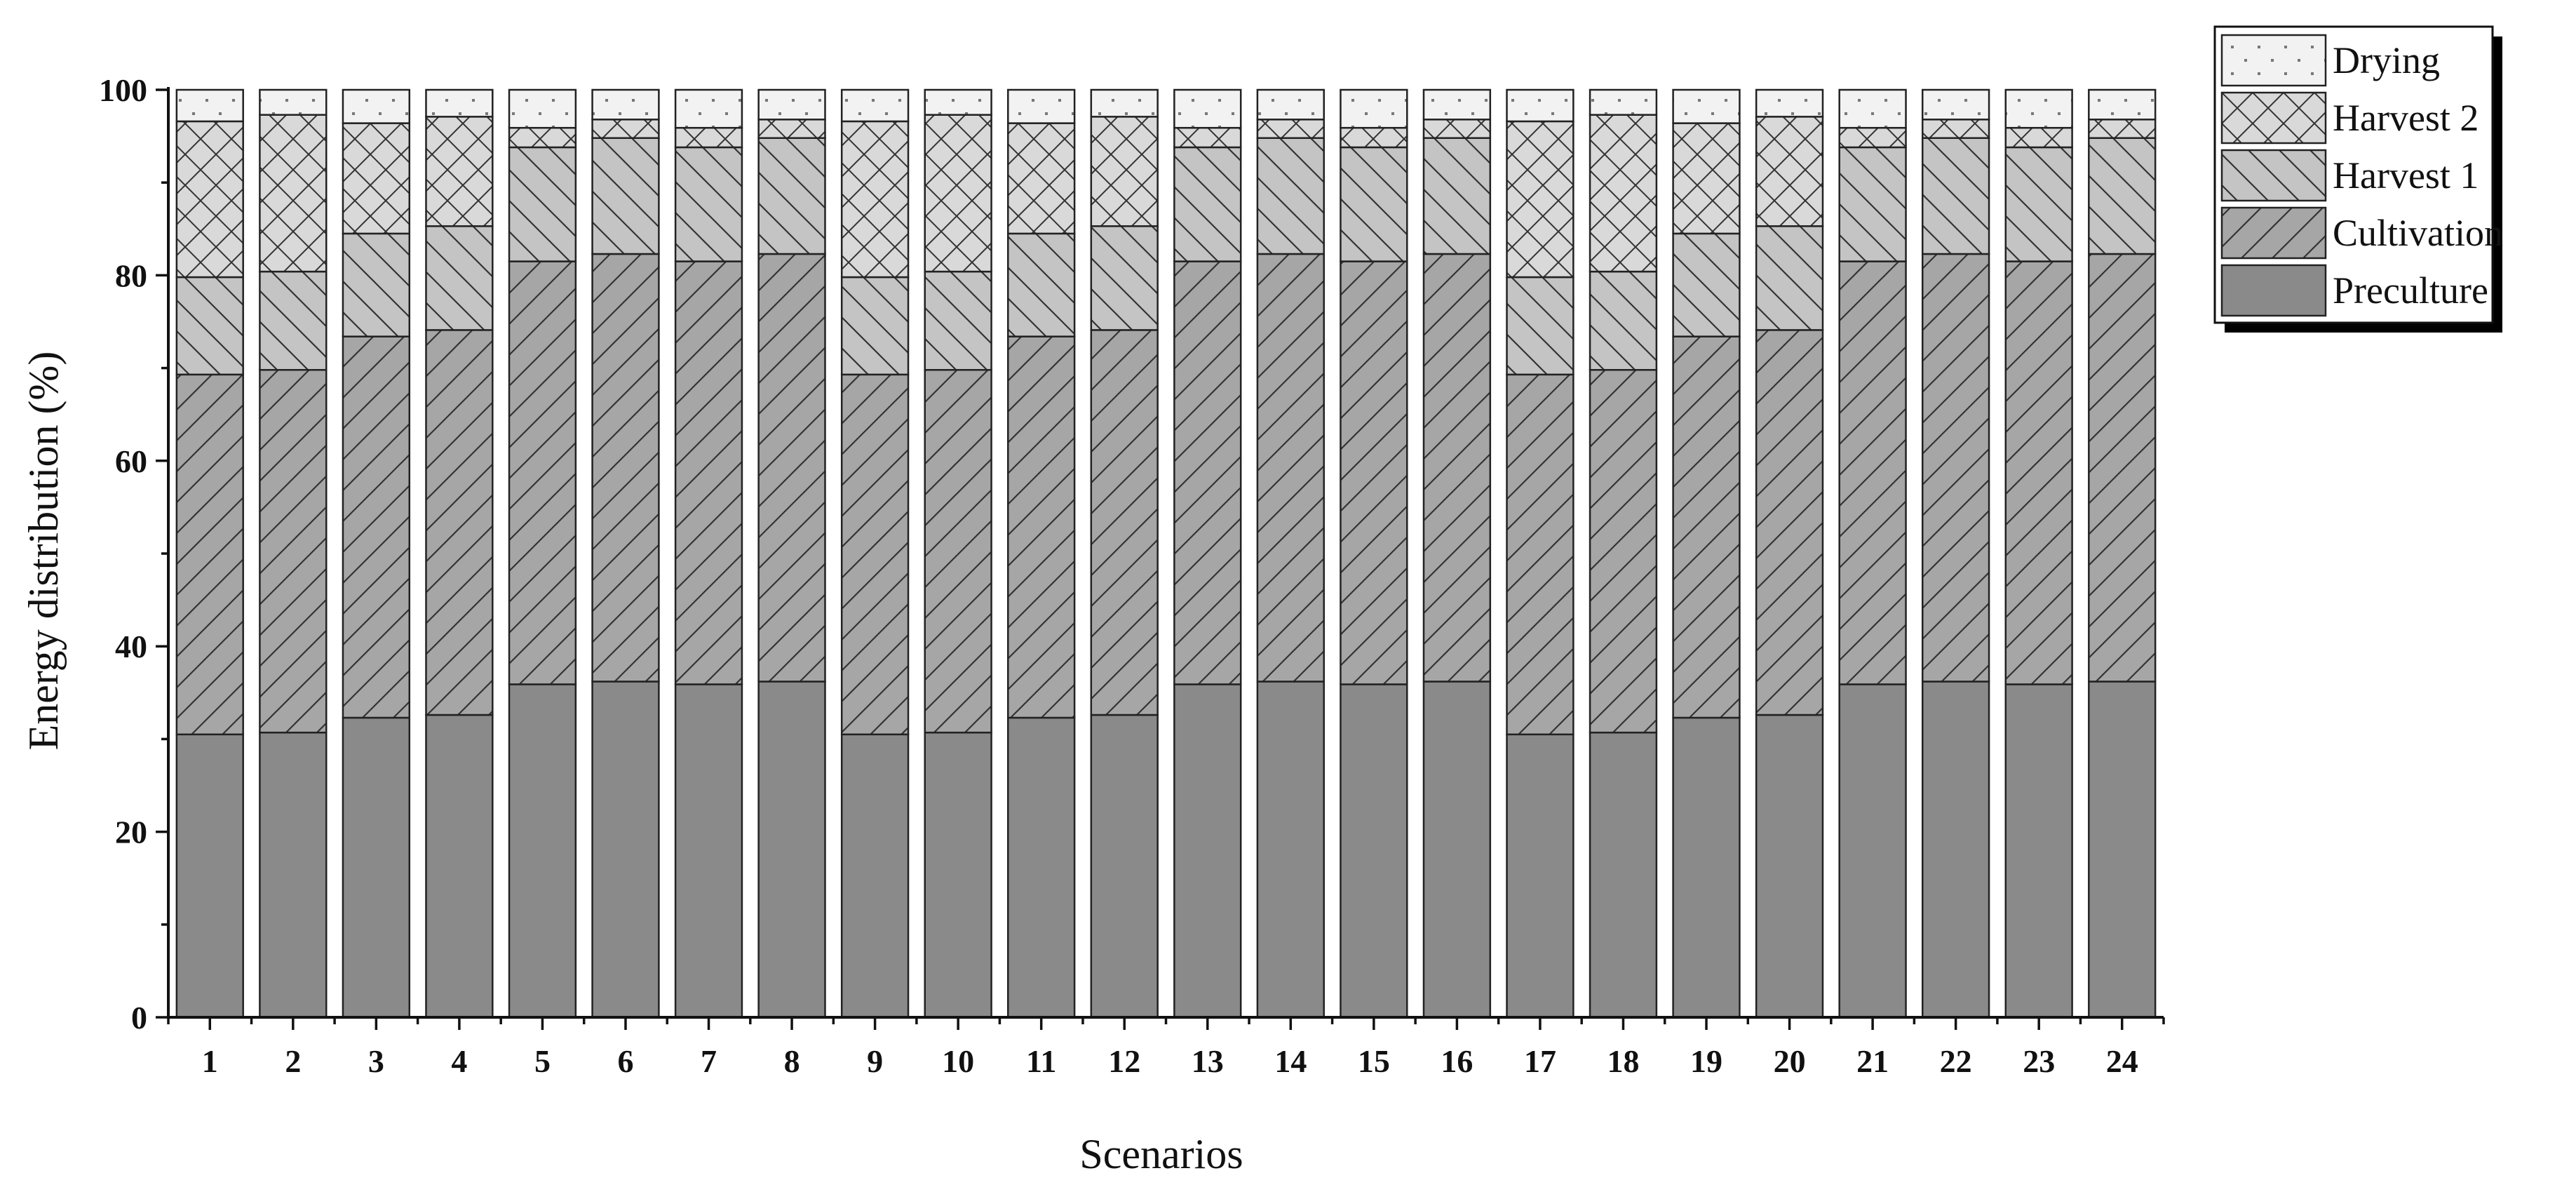 The width and height of the screenshot is (2576, 1199). I want to click on legend-swatch-preculture, so click(2273, 291).